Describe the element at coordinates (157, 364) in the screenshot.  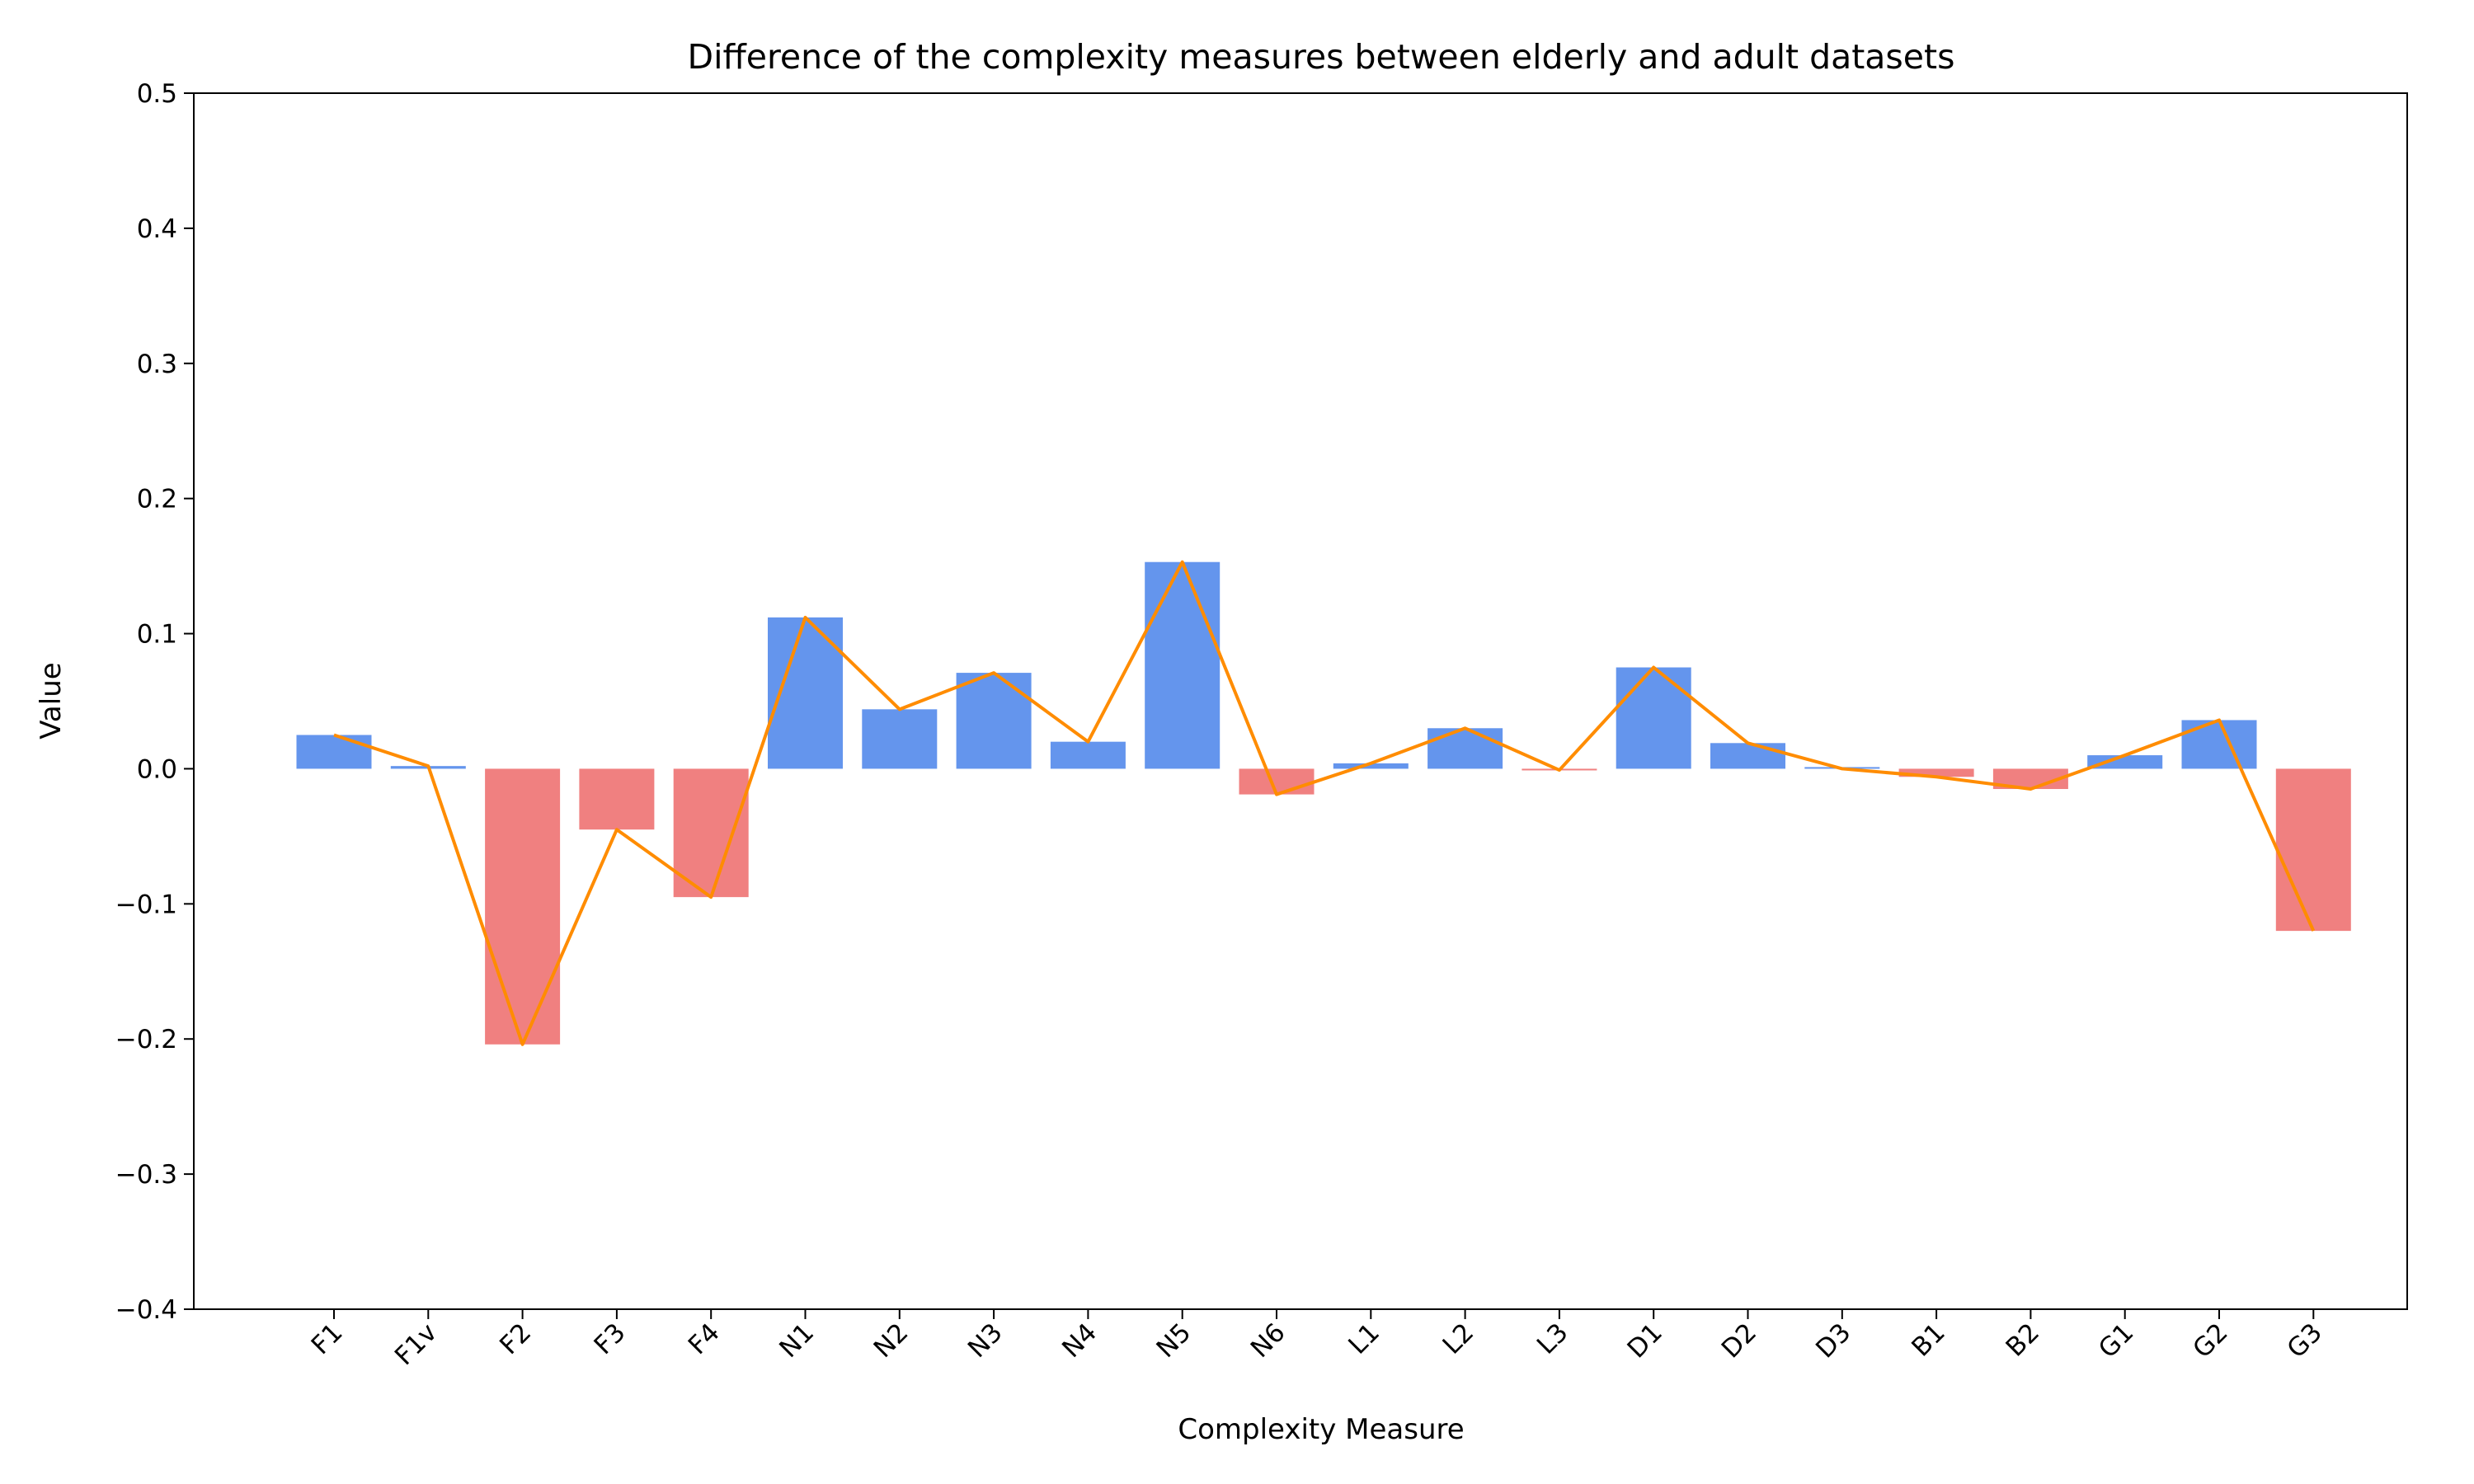
I see `y-tick-label: 0.3` at that location.